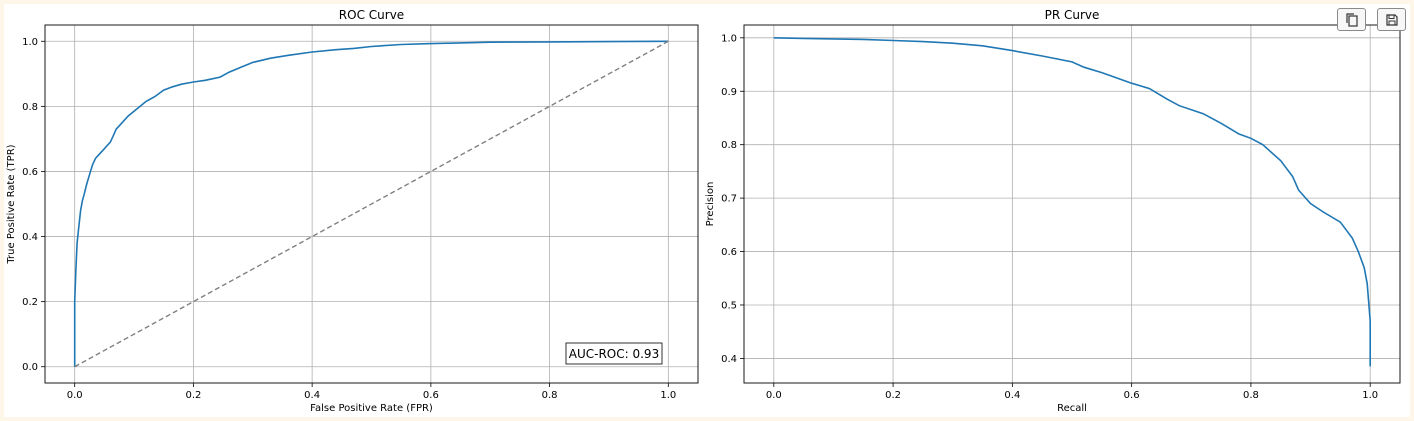  I want to click on roc-xtick-label: 1.0, so click(668, 395).